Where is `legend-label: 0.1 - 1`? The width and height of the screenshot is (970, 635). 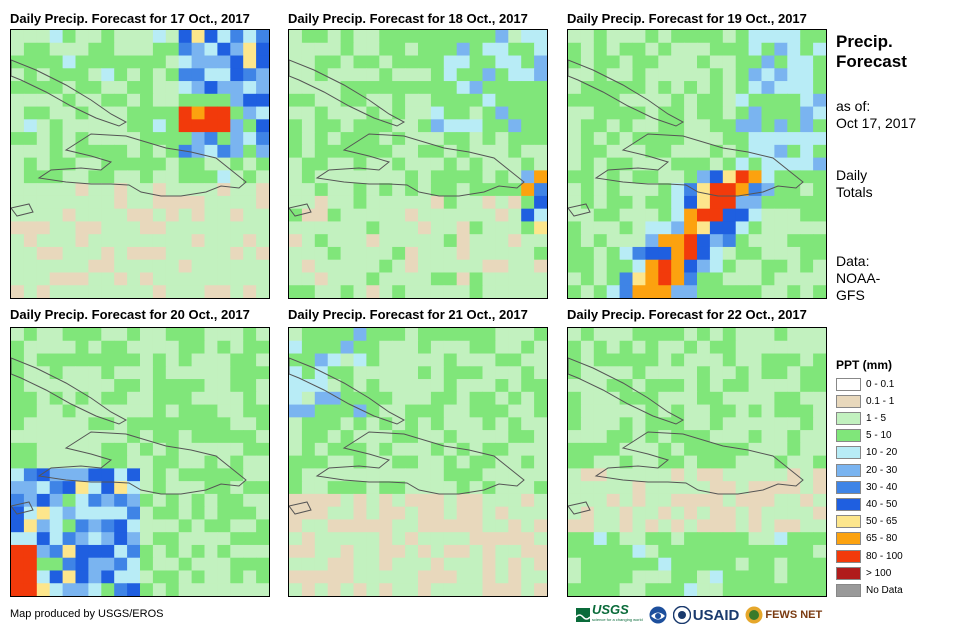 legend-label: 0.1 - 1 is located at coordinates (880, 401).